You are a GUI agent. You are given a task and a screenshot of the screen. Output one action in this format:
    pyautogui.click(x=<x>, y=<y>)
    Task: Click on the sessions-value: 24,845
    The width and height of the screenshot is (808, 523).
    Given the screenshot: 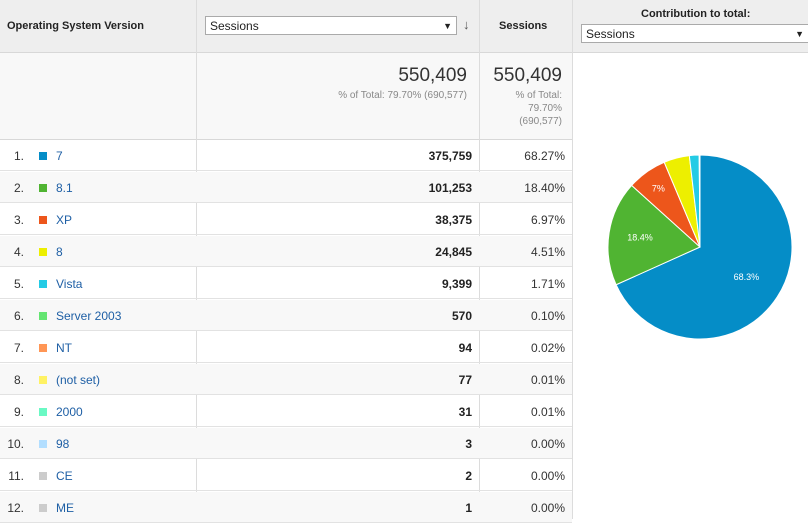 What is the action you would take?
    pyautogui.click(x=453, y=252)
    